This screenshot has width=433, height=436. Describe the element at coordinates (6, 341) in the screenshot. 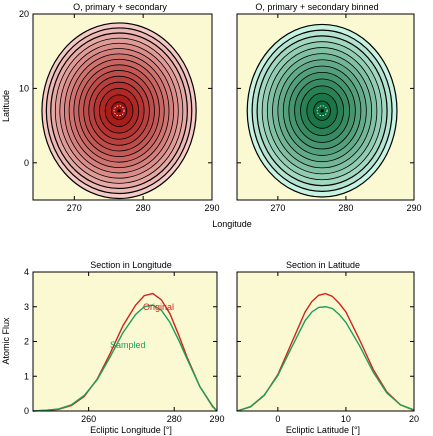

I see `y-axis-label-atomic-flux: Atomic Flux` at that location.